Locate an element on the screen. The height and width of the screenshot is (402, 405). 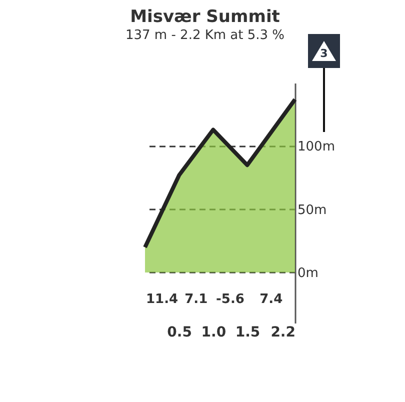
y-tick-label: 0m is located at coordinates (308, 273).